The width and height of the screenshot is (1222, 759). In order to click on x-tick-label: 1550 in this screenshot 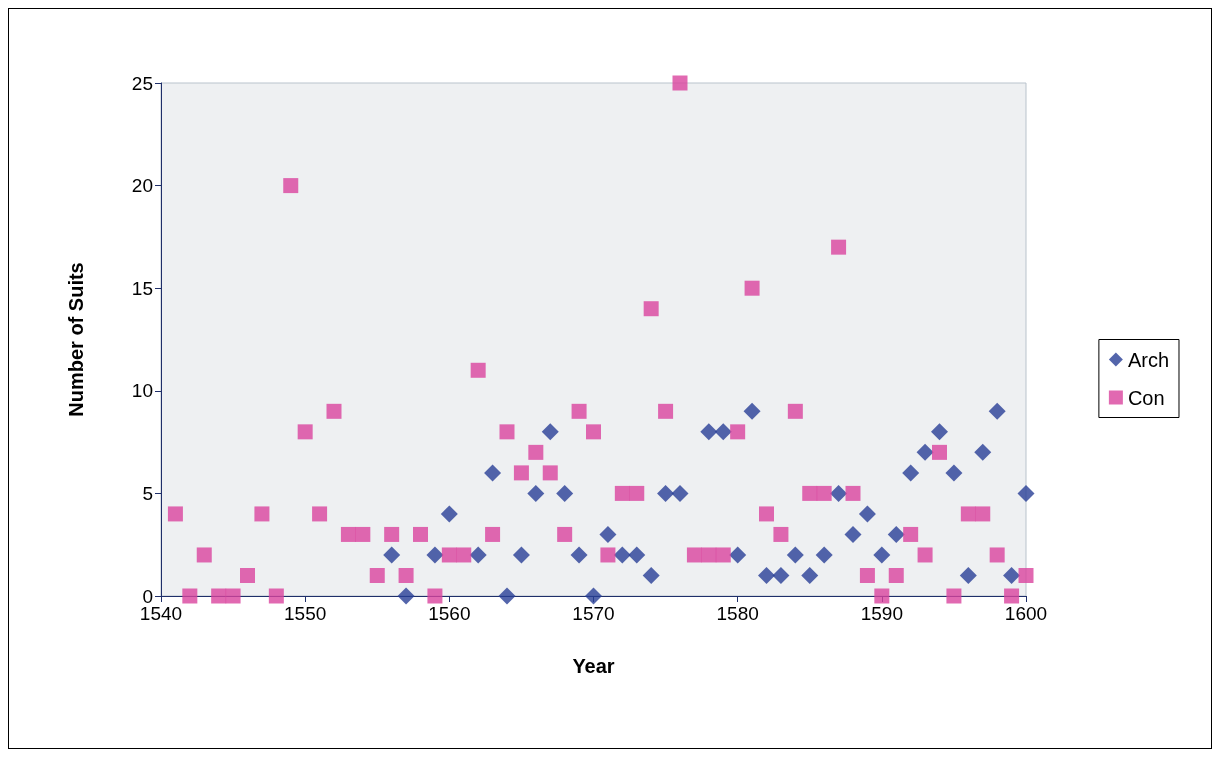, I will do `click(305, 613)`.